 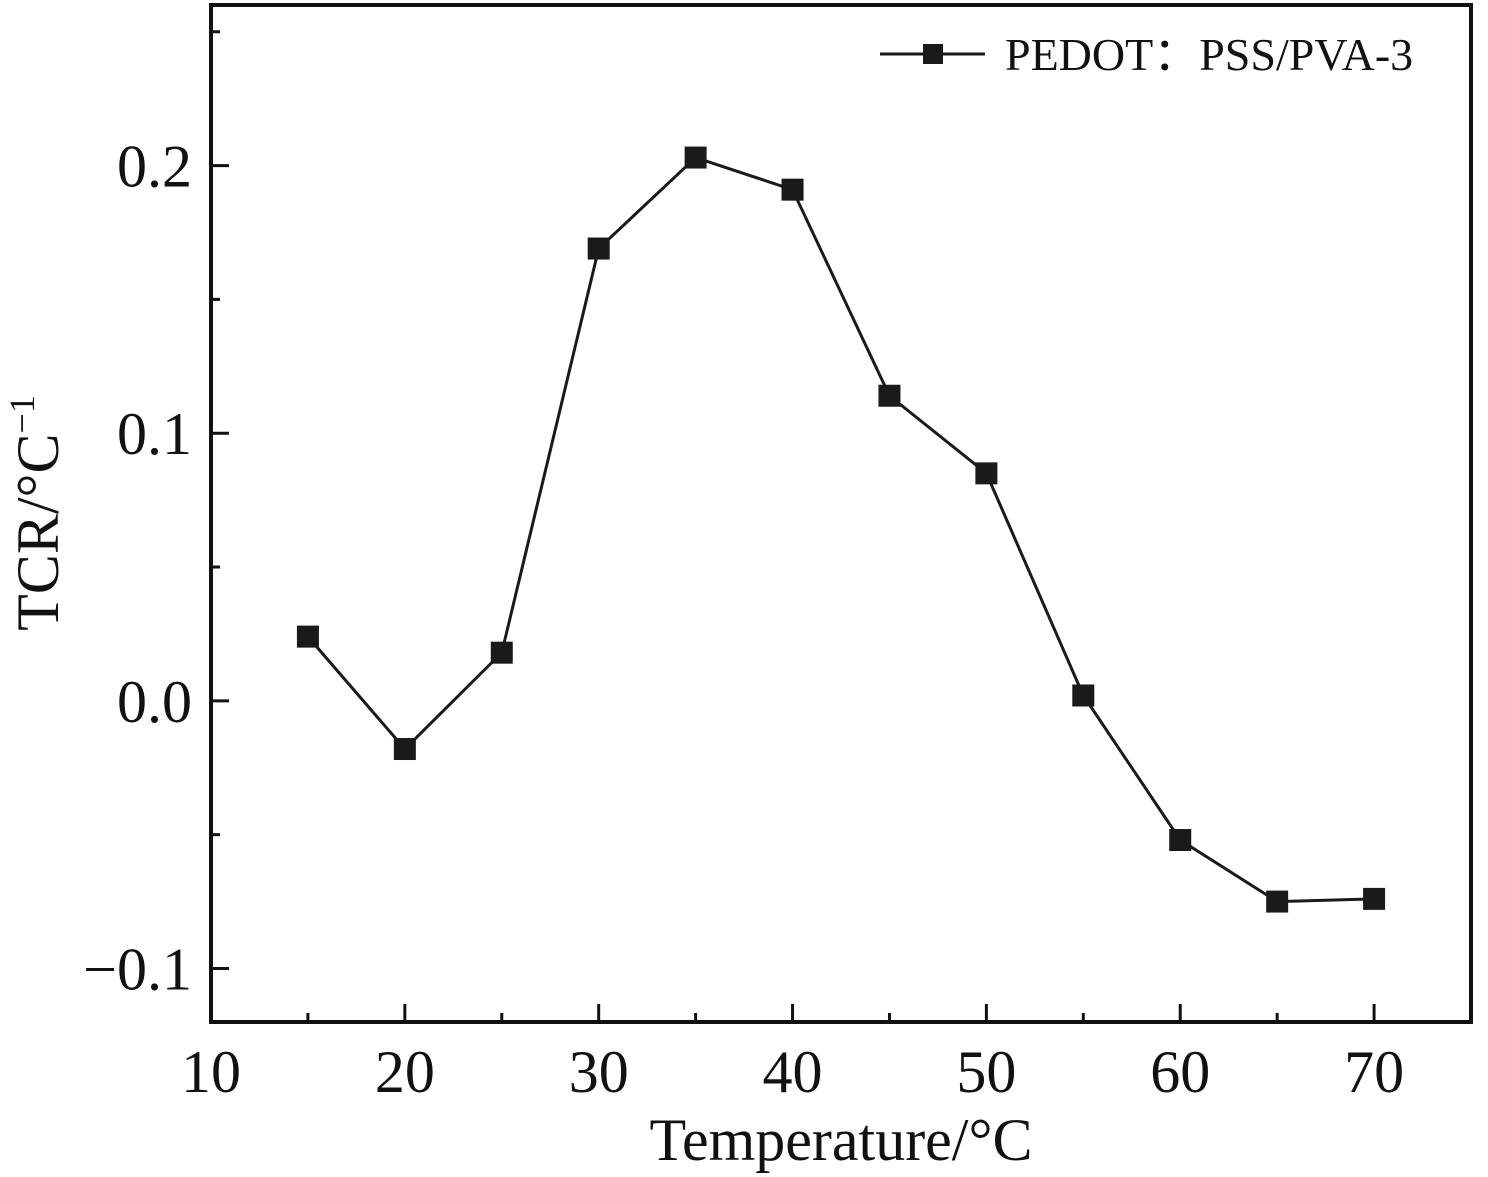 I want to click on x-tick-label: 30, so click(x=599, y=1072).